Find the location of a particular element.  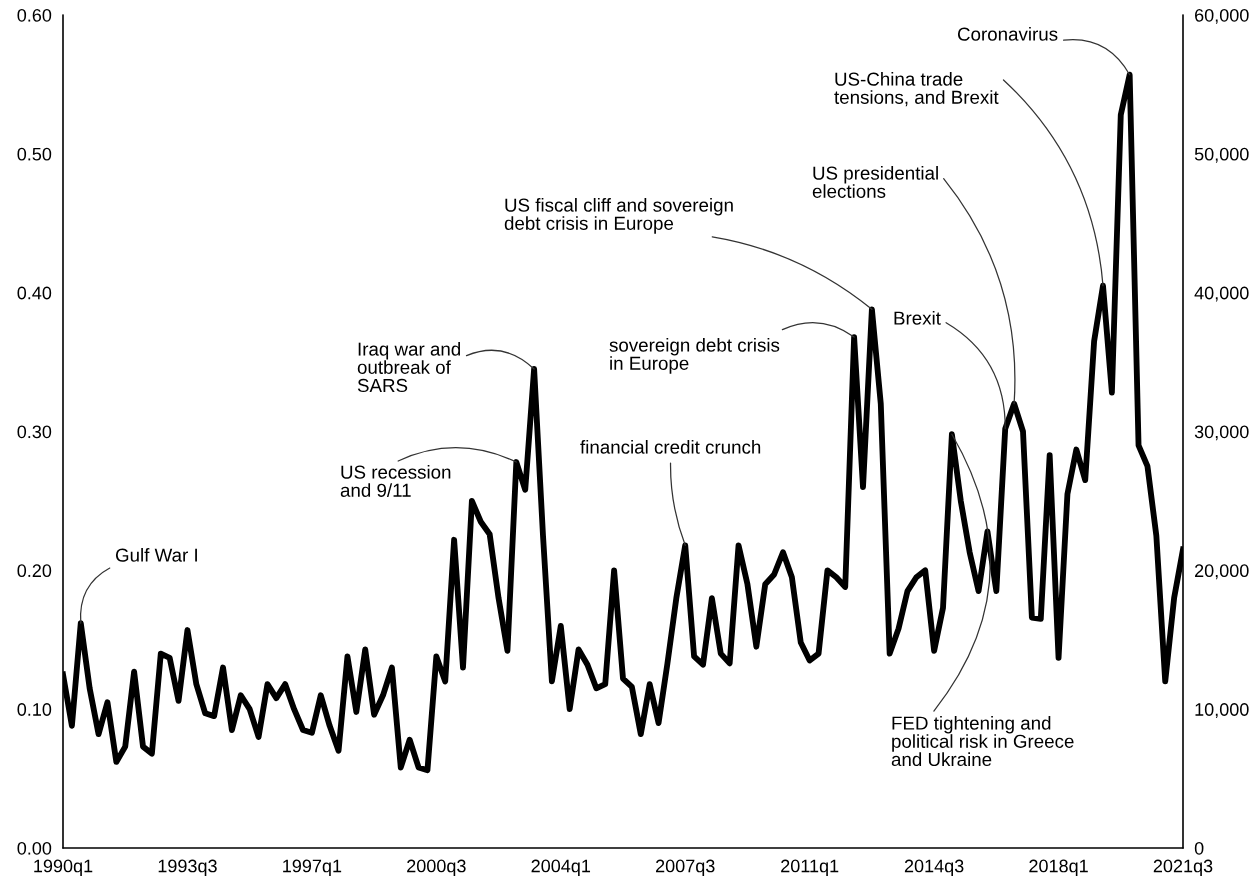

annotation: Coronavirus is located at coordinates (1007, 34).